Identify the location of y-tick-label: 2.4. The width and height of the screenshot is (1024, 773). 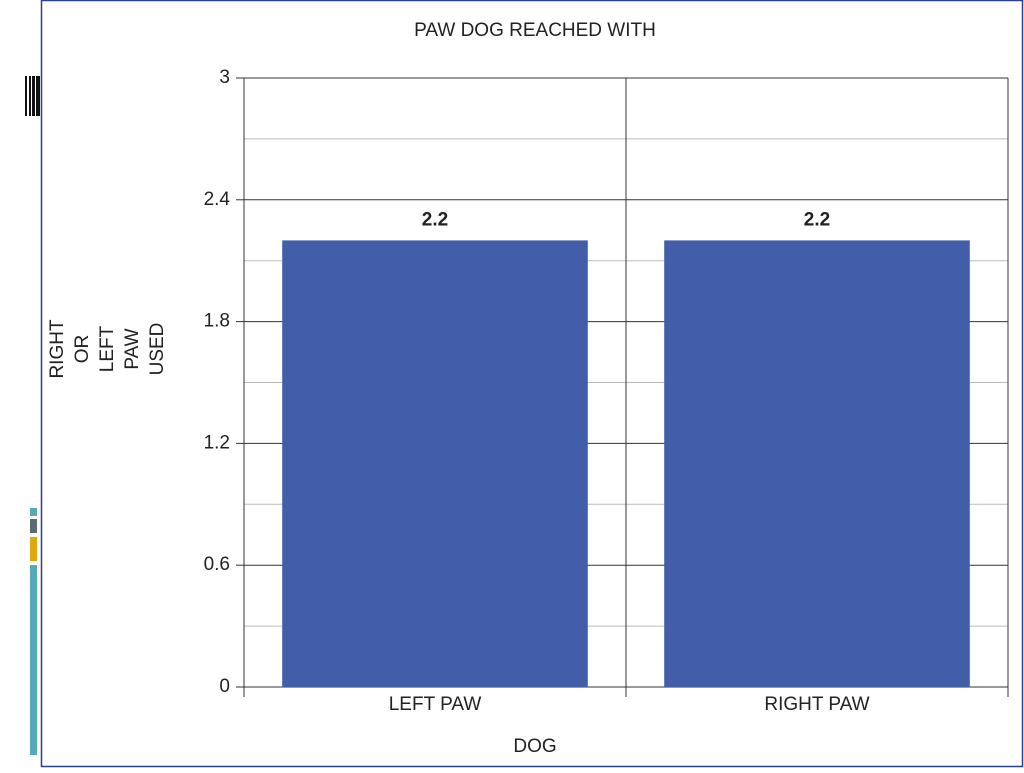
(217, 199).